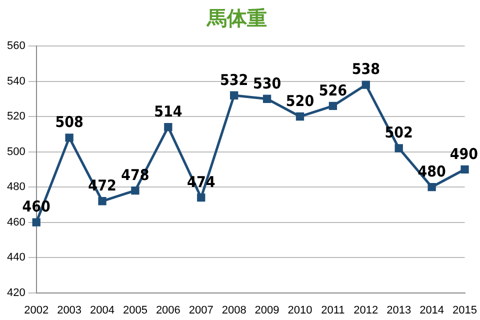 This screenshot has width=480, height=320. Describe the element at coordinates (16, 152) in the screenshot. I see `y-tick-label: 500` at that location.